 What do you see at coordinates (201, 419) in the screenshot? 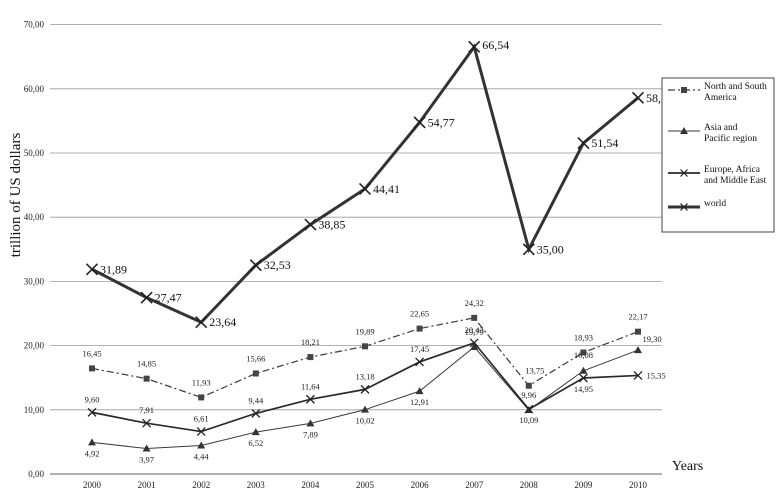
I see `data-label: 6,61` at bounding box center [201, 419].